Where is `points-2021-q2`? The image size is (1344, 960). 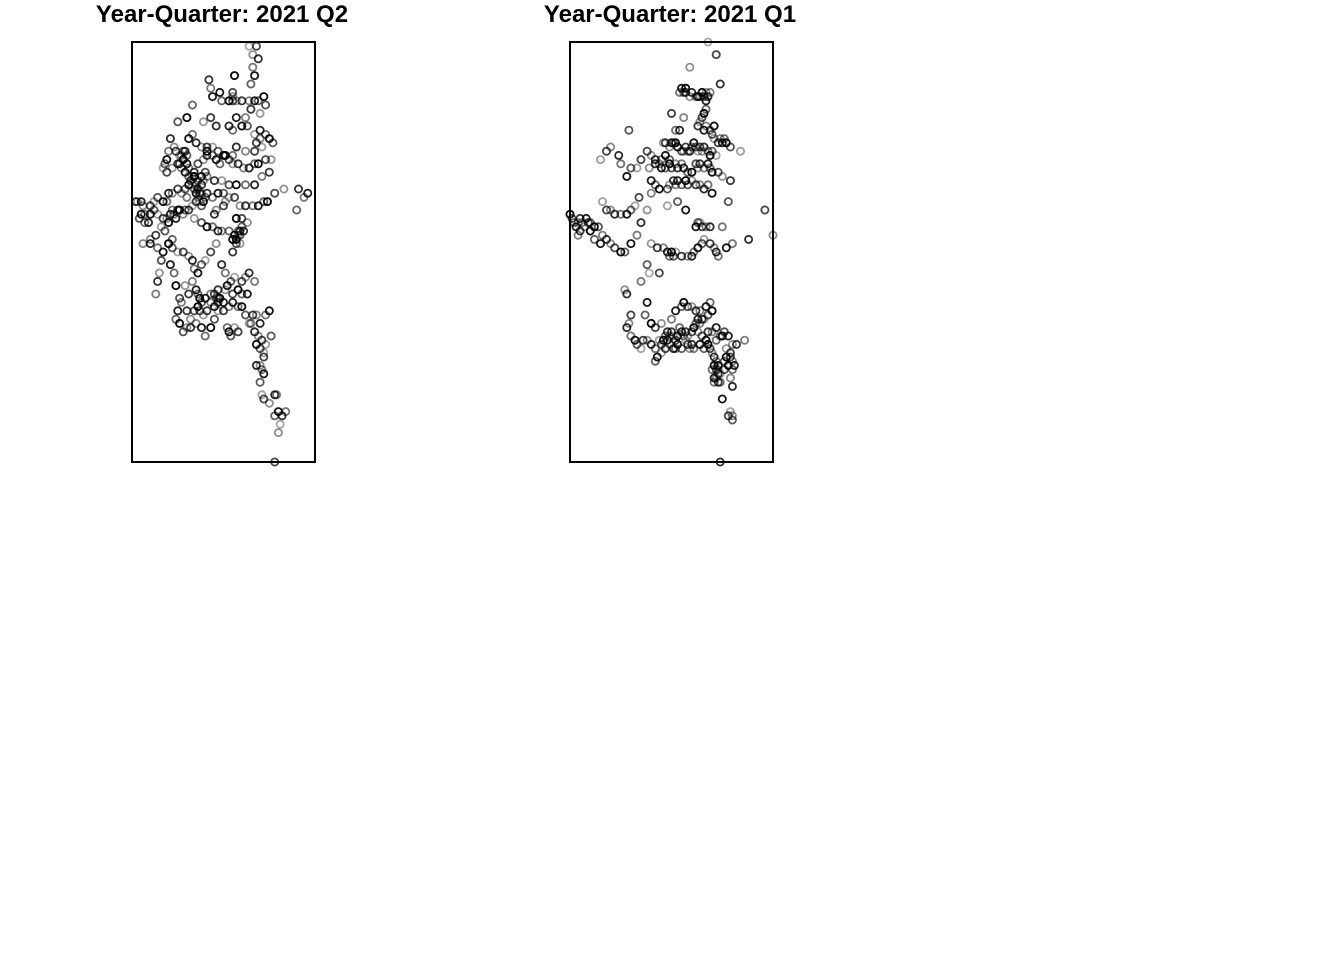 points-2021-q2 is located at coordinates (222, 254).